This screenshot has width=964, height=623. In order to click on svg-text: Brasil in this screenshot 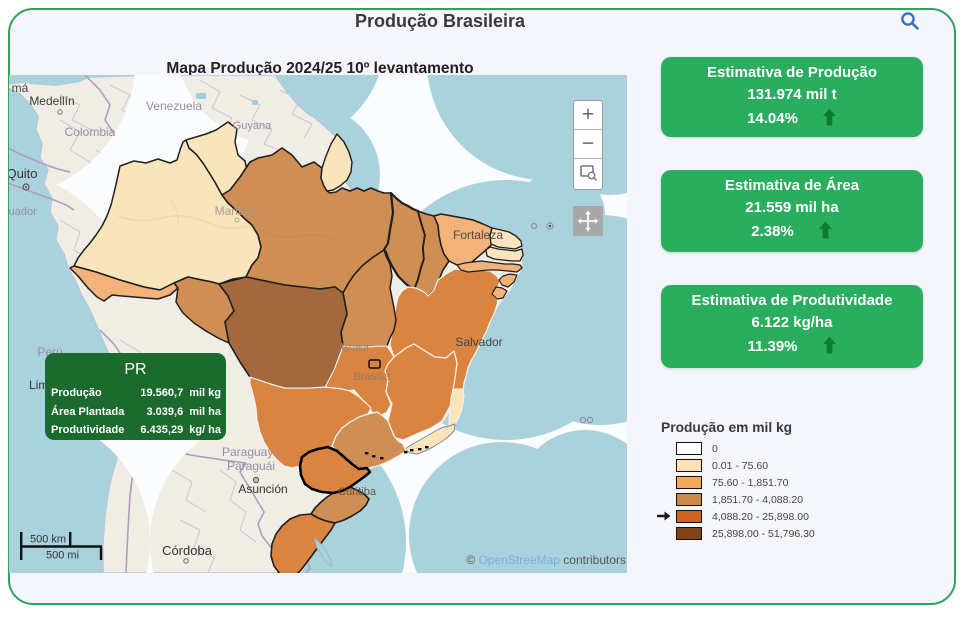, I will do `click(355, 348)`.